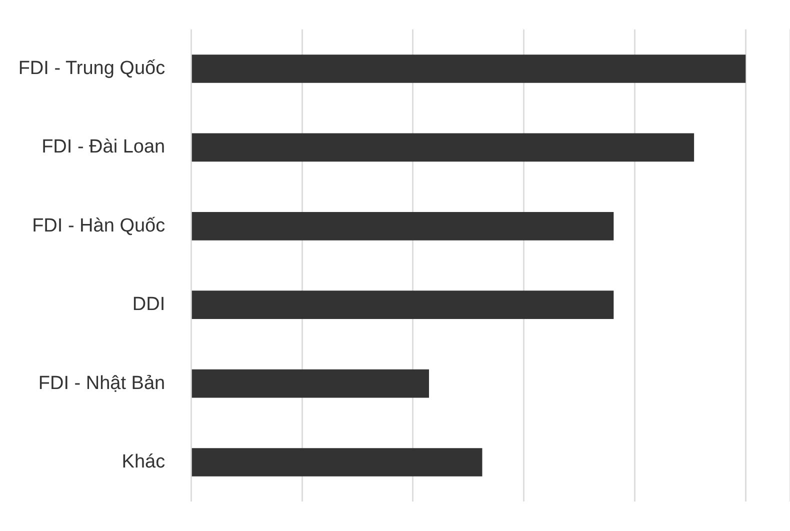  Describe the element at coordinates (104, 147) in the screenshot. I see `y-tick-label: FDI - Đài Loan` at that location.